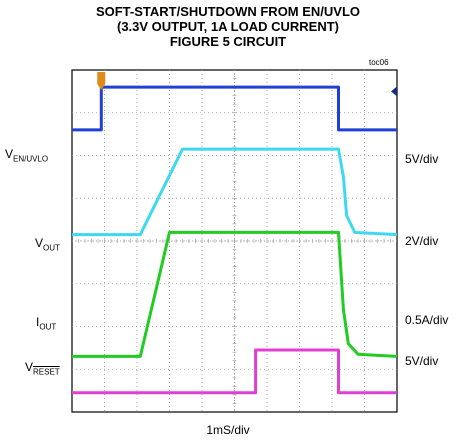 This screenshot has height=442, width=456. I want to click on trace-vreset, so click(234, 371).